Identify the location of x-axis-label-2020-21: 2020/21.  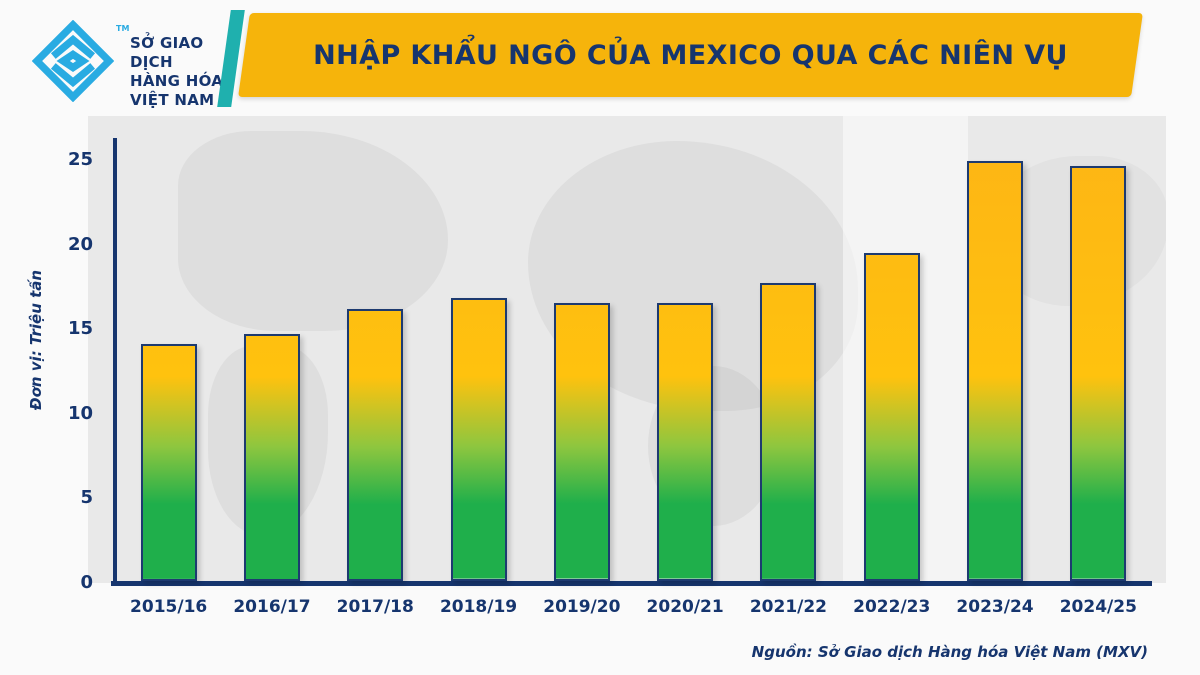
(685, 607).